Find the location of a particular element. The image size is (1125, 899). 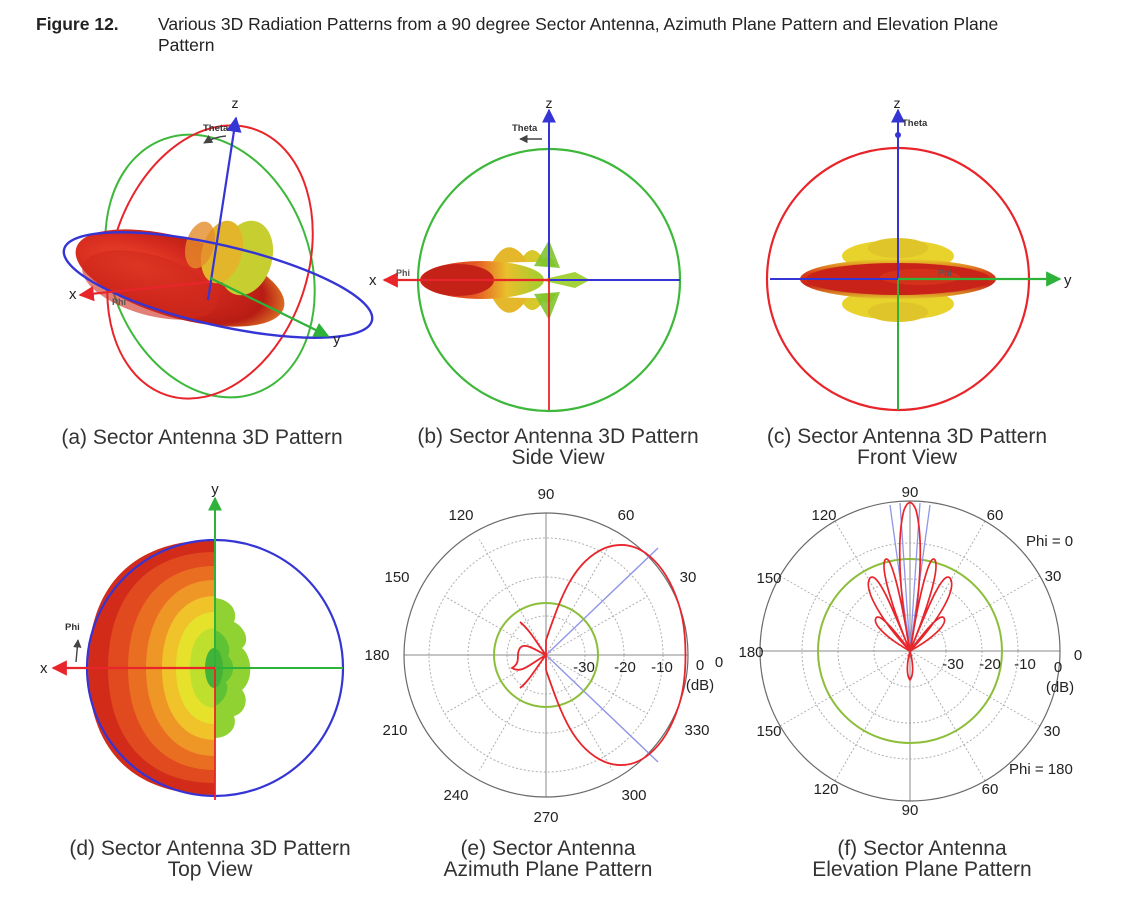

caption-a: (a) Sector Antenna 3D Pattern is located at coordinates (202, 437).